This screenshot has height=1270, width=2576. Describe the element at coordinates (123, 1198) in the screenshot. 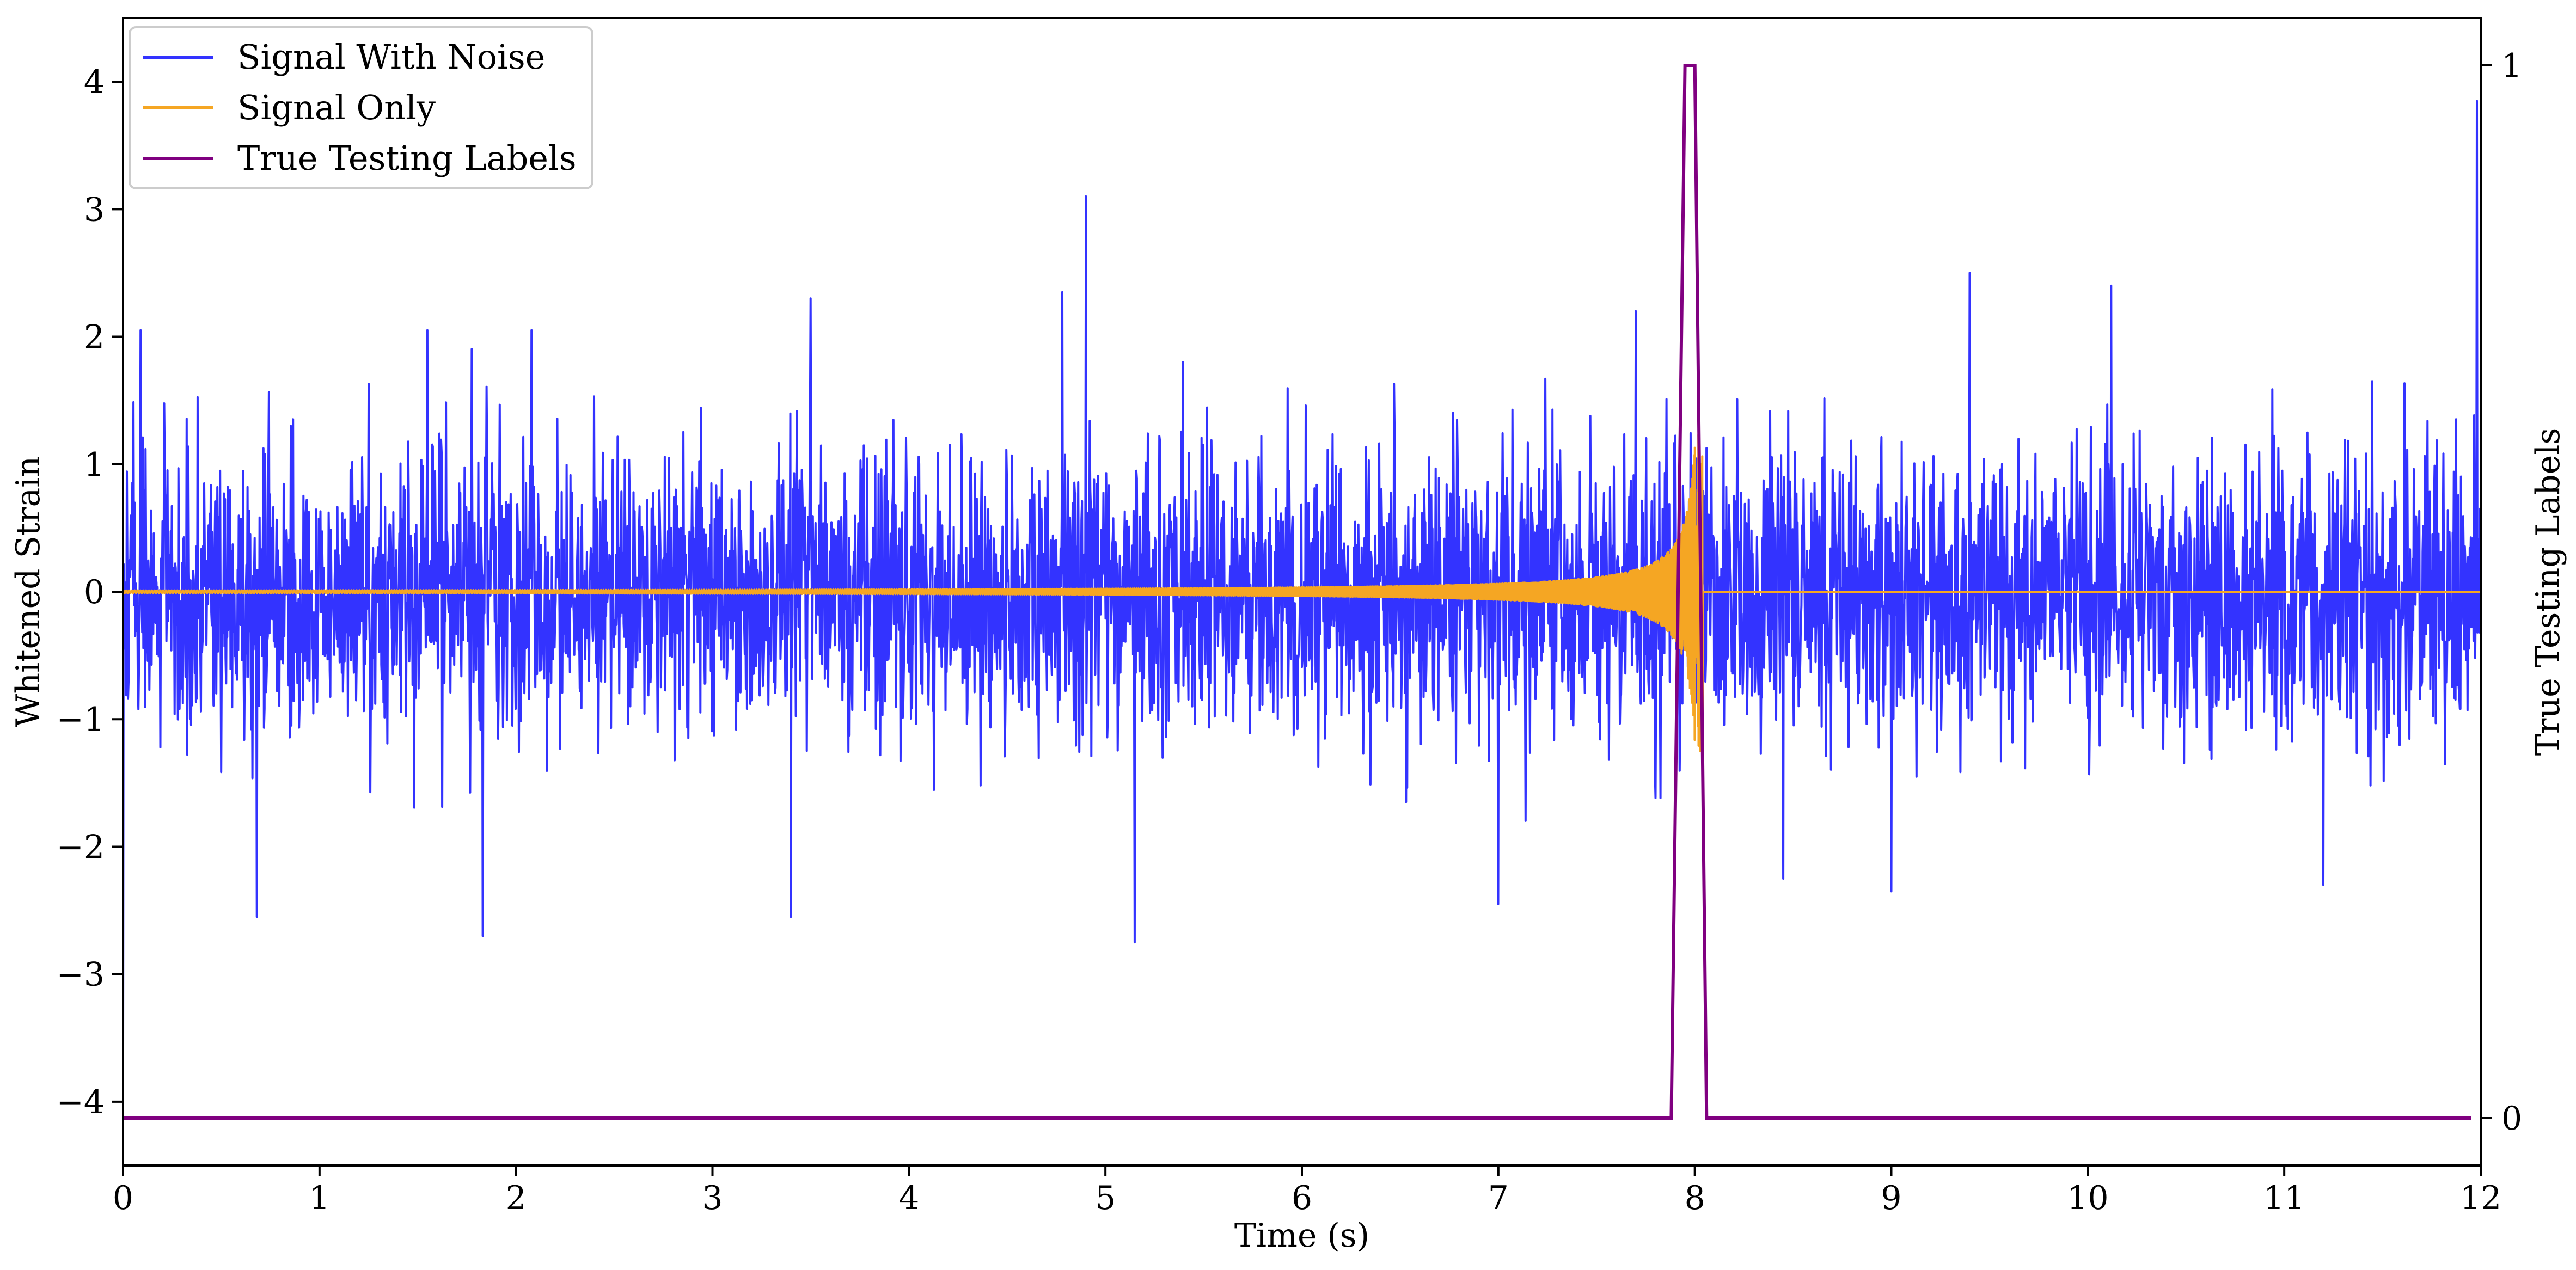

I see `x-tick-label: 0` at that location.